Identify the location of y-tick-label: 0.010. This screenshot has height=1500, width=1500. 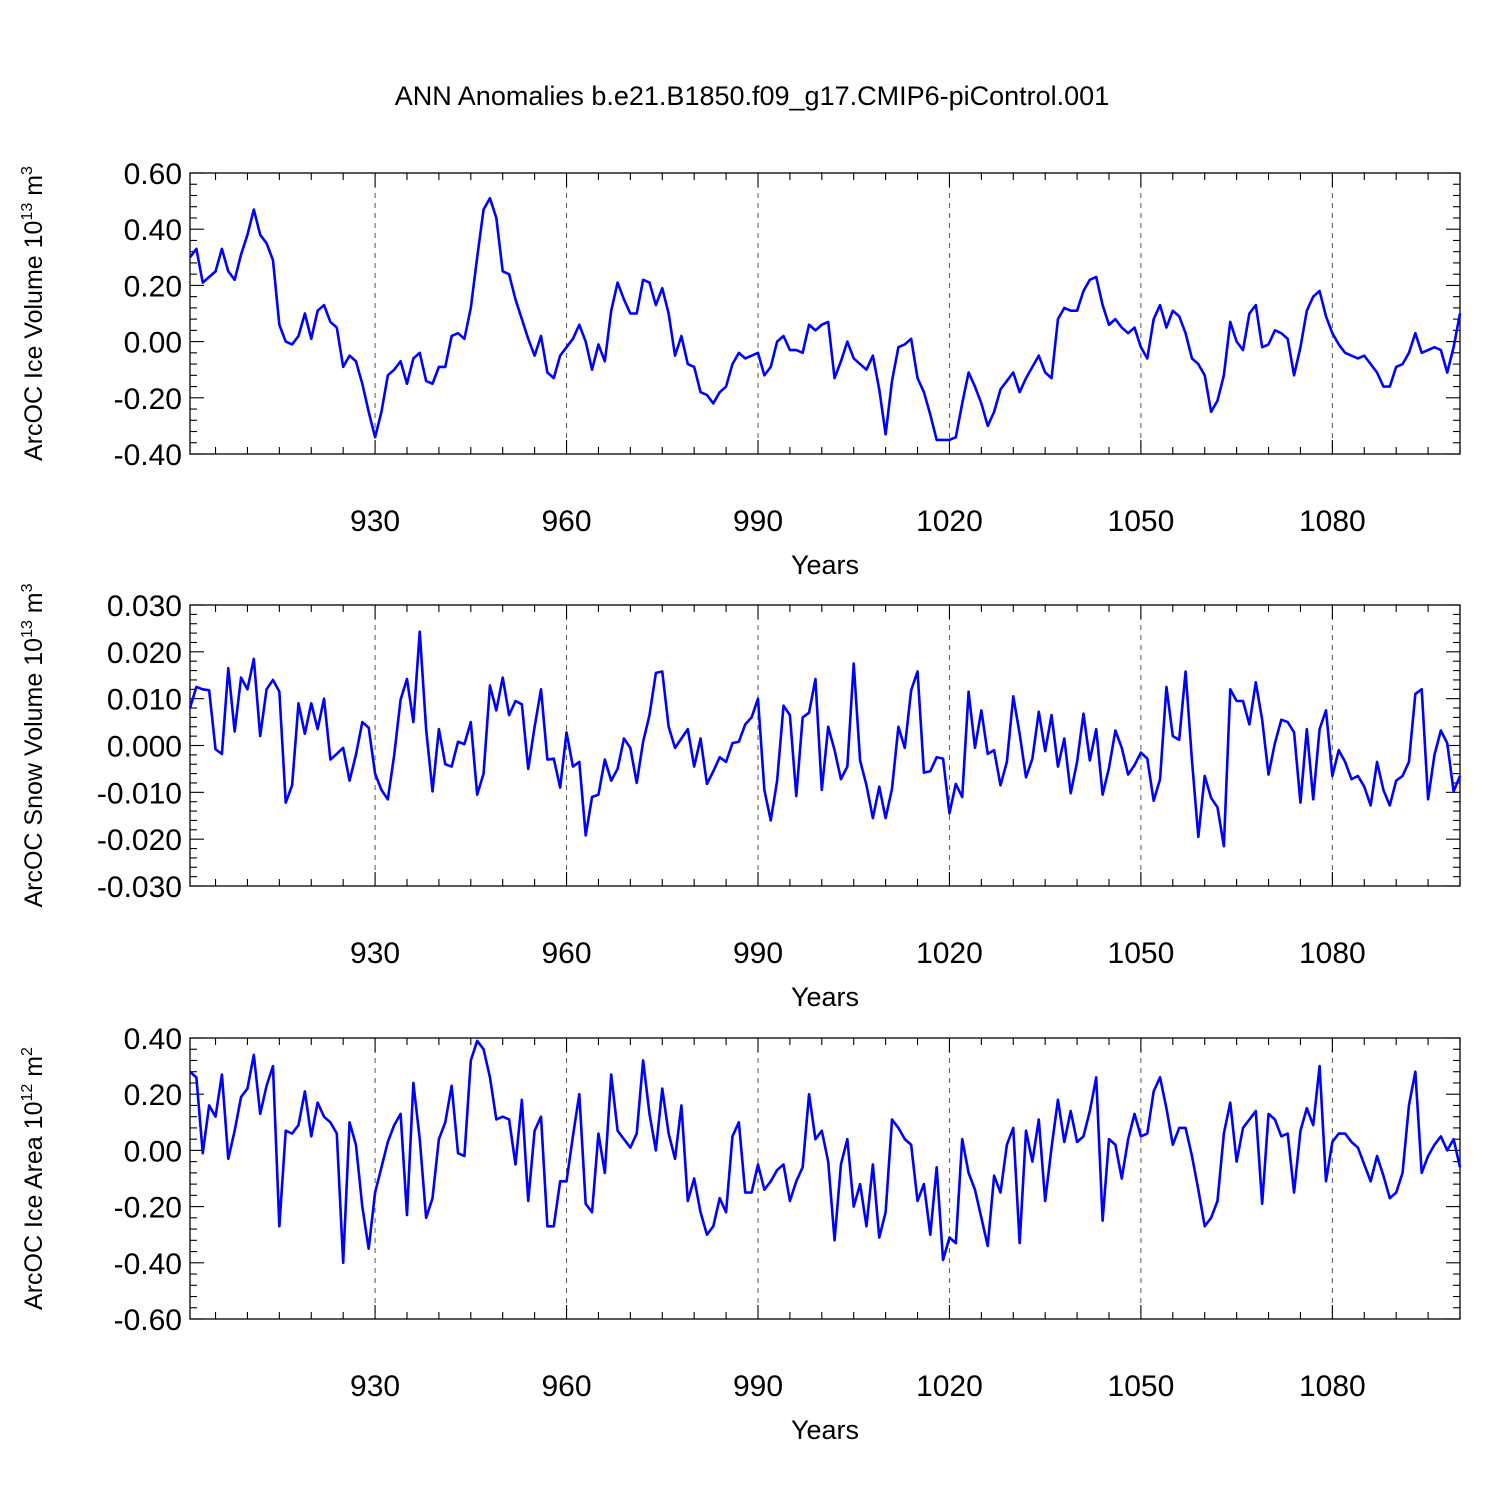
(144, 700).